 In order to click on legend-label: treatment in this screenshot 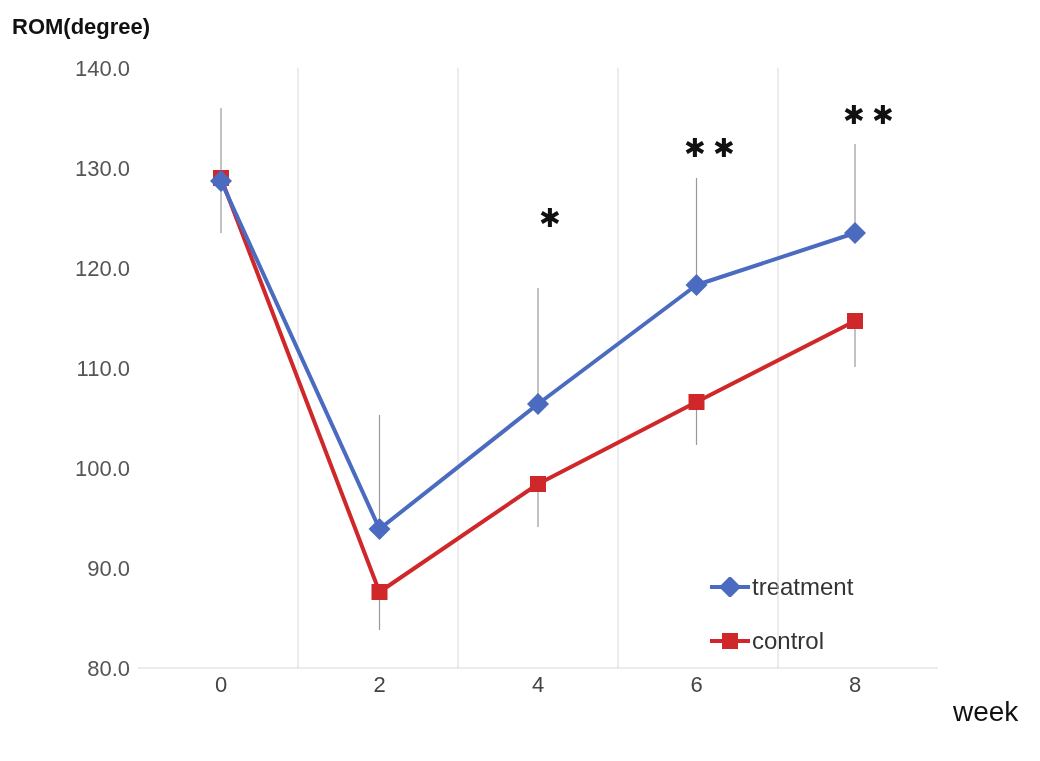, I will do `click(803, 587)`.